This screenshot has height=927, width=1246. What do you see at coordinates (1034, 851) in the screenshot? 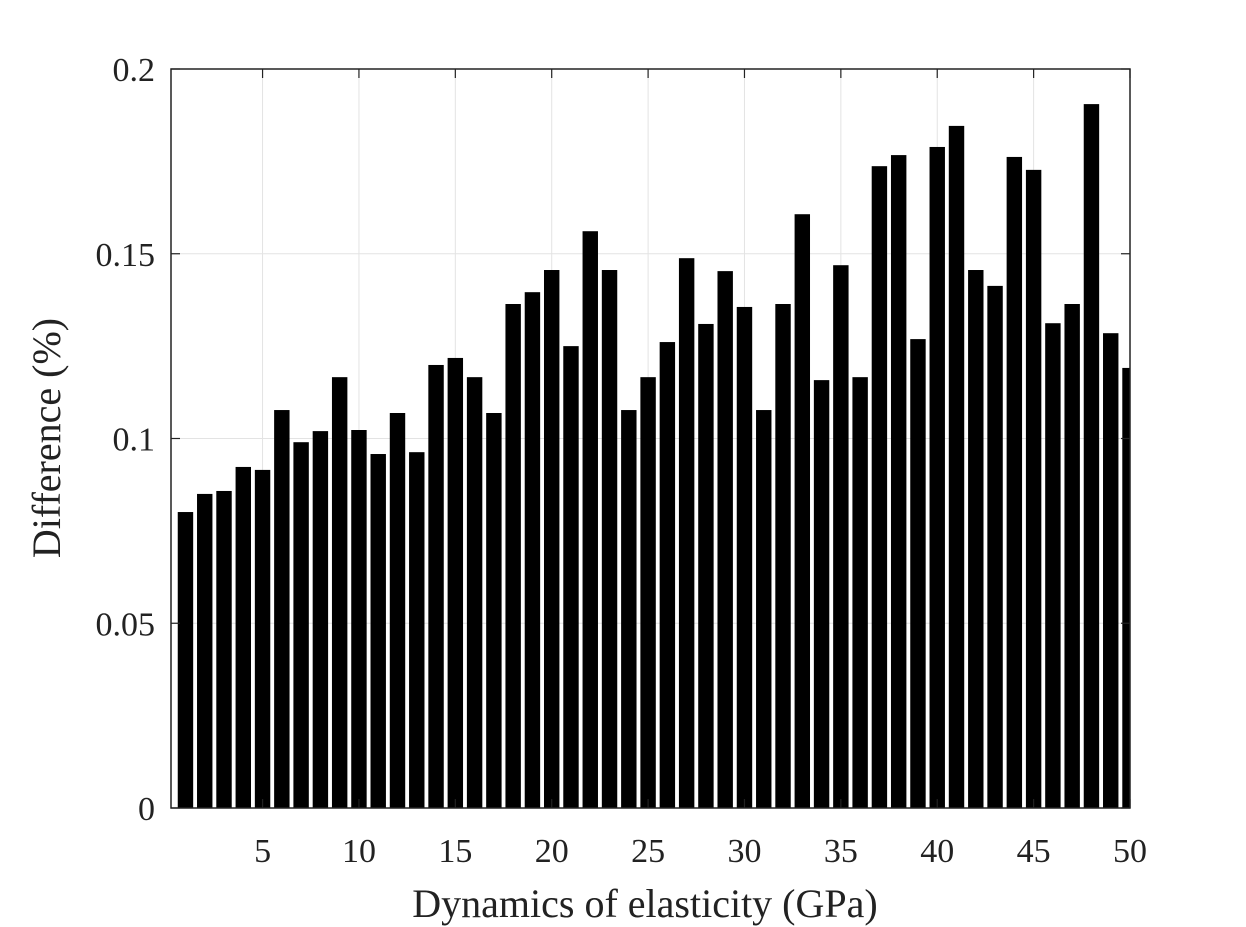
I see `x-tick-label: 45` at bounding box center [1034, 851].